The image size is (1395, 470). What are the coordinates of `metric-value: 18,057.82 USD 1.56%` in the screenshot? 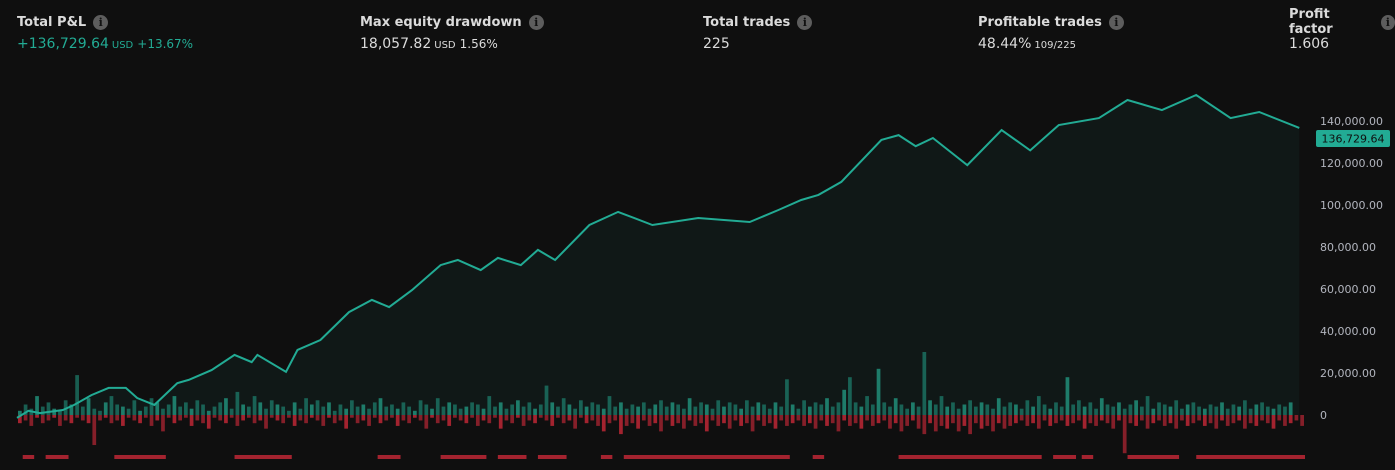 It's located at (452, 44).